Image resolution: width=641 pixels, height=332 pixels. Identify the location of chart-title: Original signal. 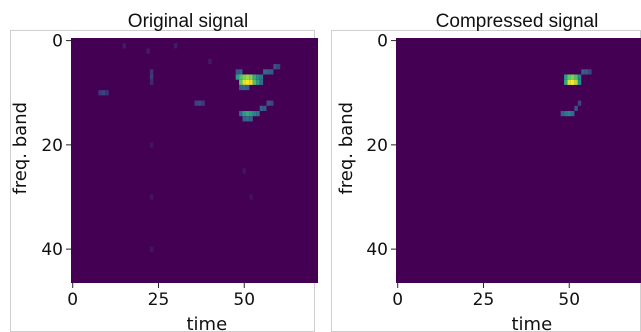
(188, 21).